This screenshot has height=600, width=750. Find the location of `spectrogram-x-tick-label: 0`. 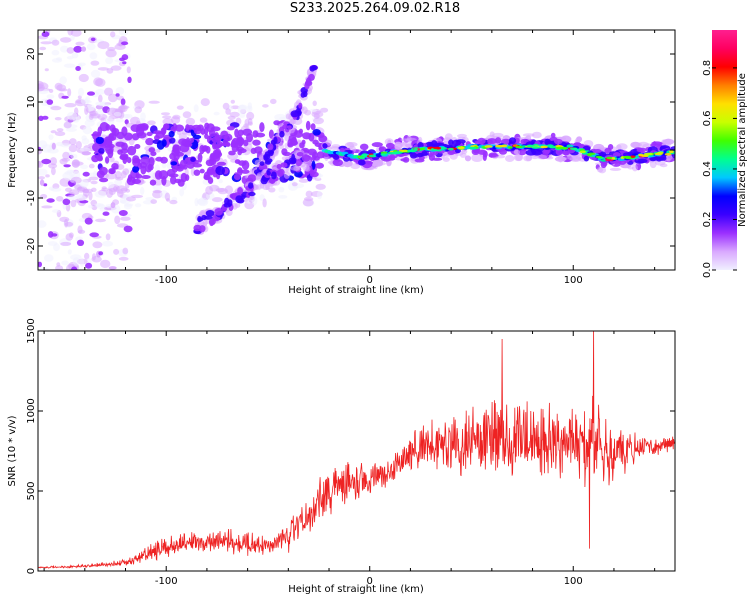

spectrogram-x-tick-label: 0 is located at coordinates (370, 280).